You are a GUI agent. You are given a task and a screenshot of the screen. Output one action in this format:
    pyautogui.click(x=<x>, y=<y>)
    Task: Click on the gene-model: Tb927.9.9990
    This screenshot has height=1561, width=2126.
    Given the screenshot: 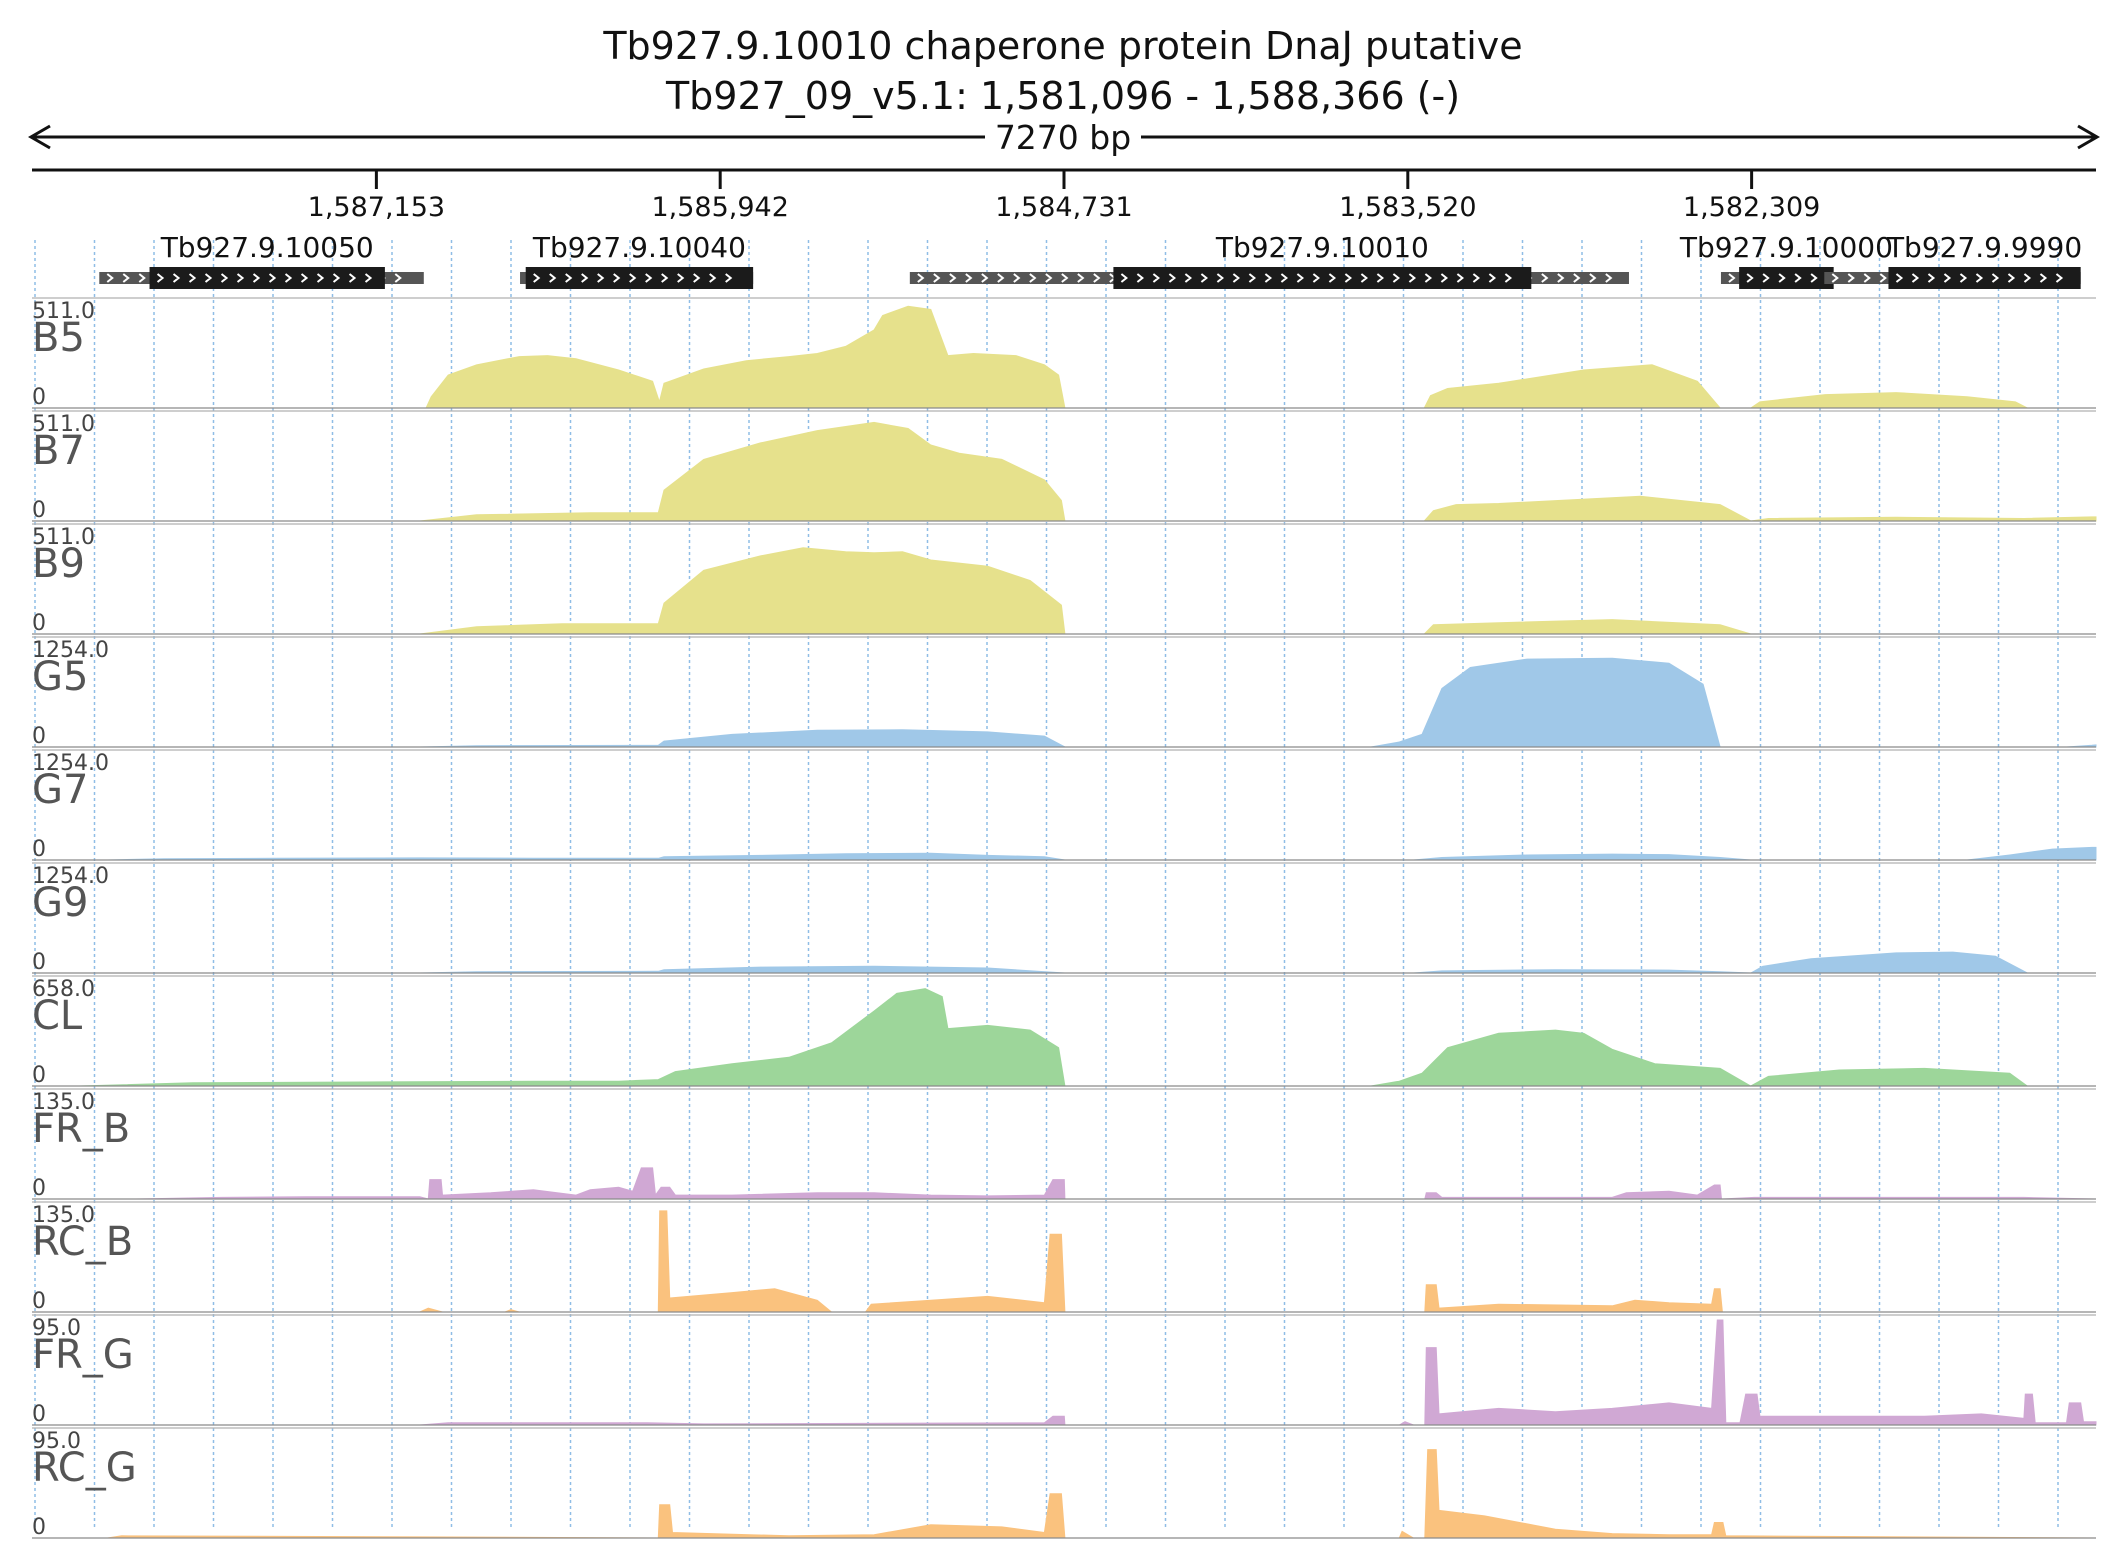 What is the action you would take?
    pyautogui.click(x=1953, y=260)
    